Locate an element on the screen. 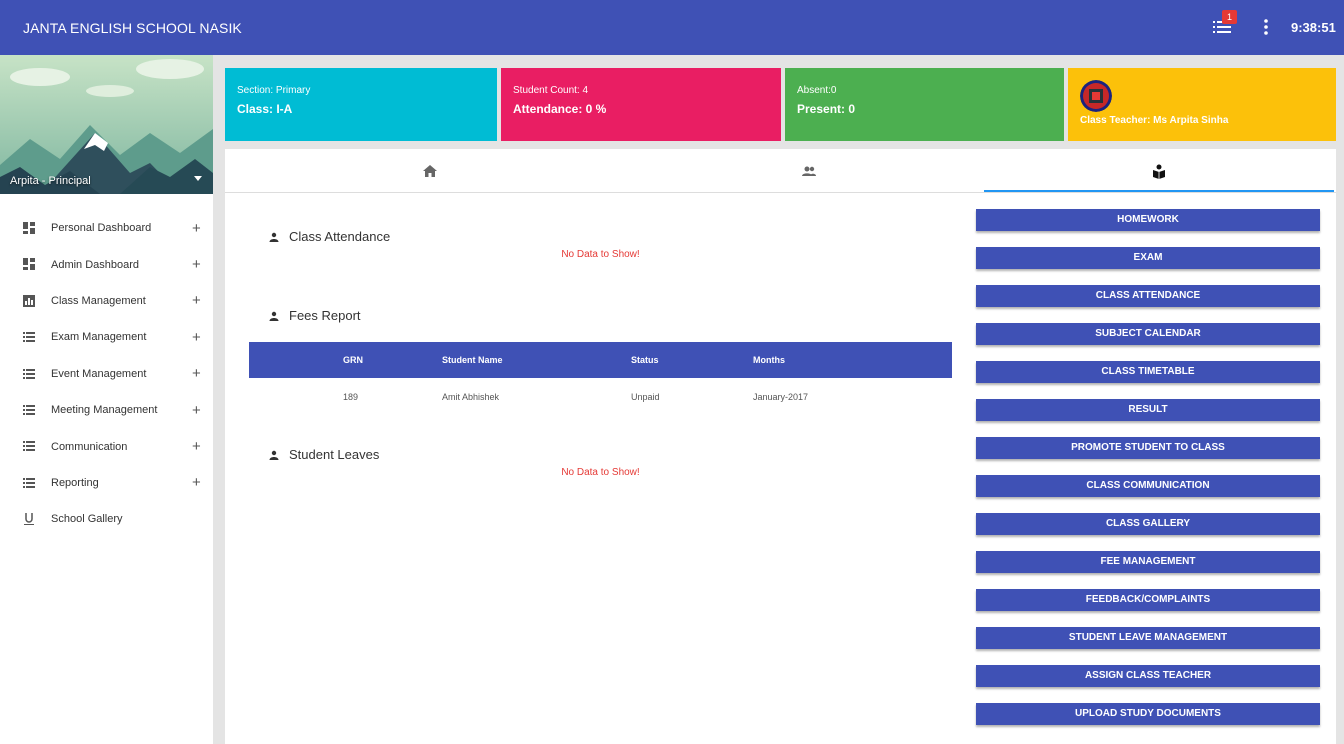 The width and height of the screenshot is (1344, 744). class-label: Class: I-A is located at coordinates (265, 109).